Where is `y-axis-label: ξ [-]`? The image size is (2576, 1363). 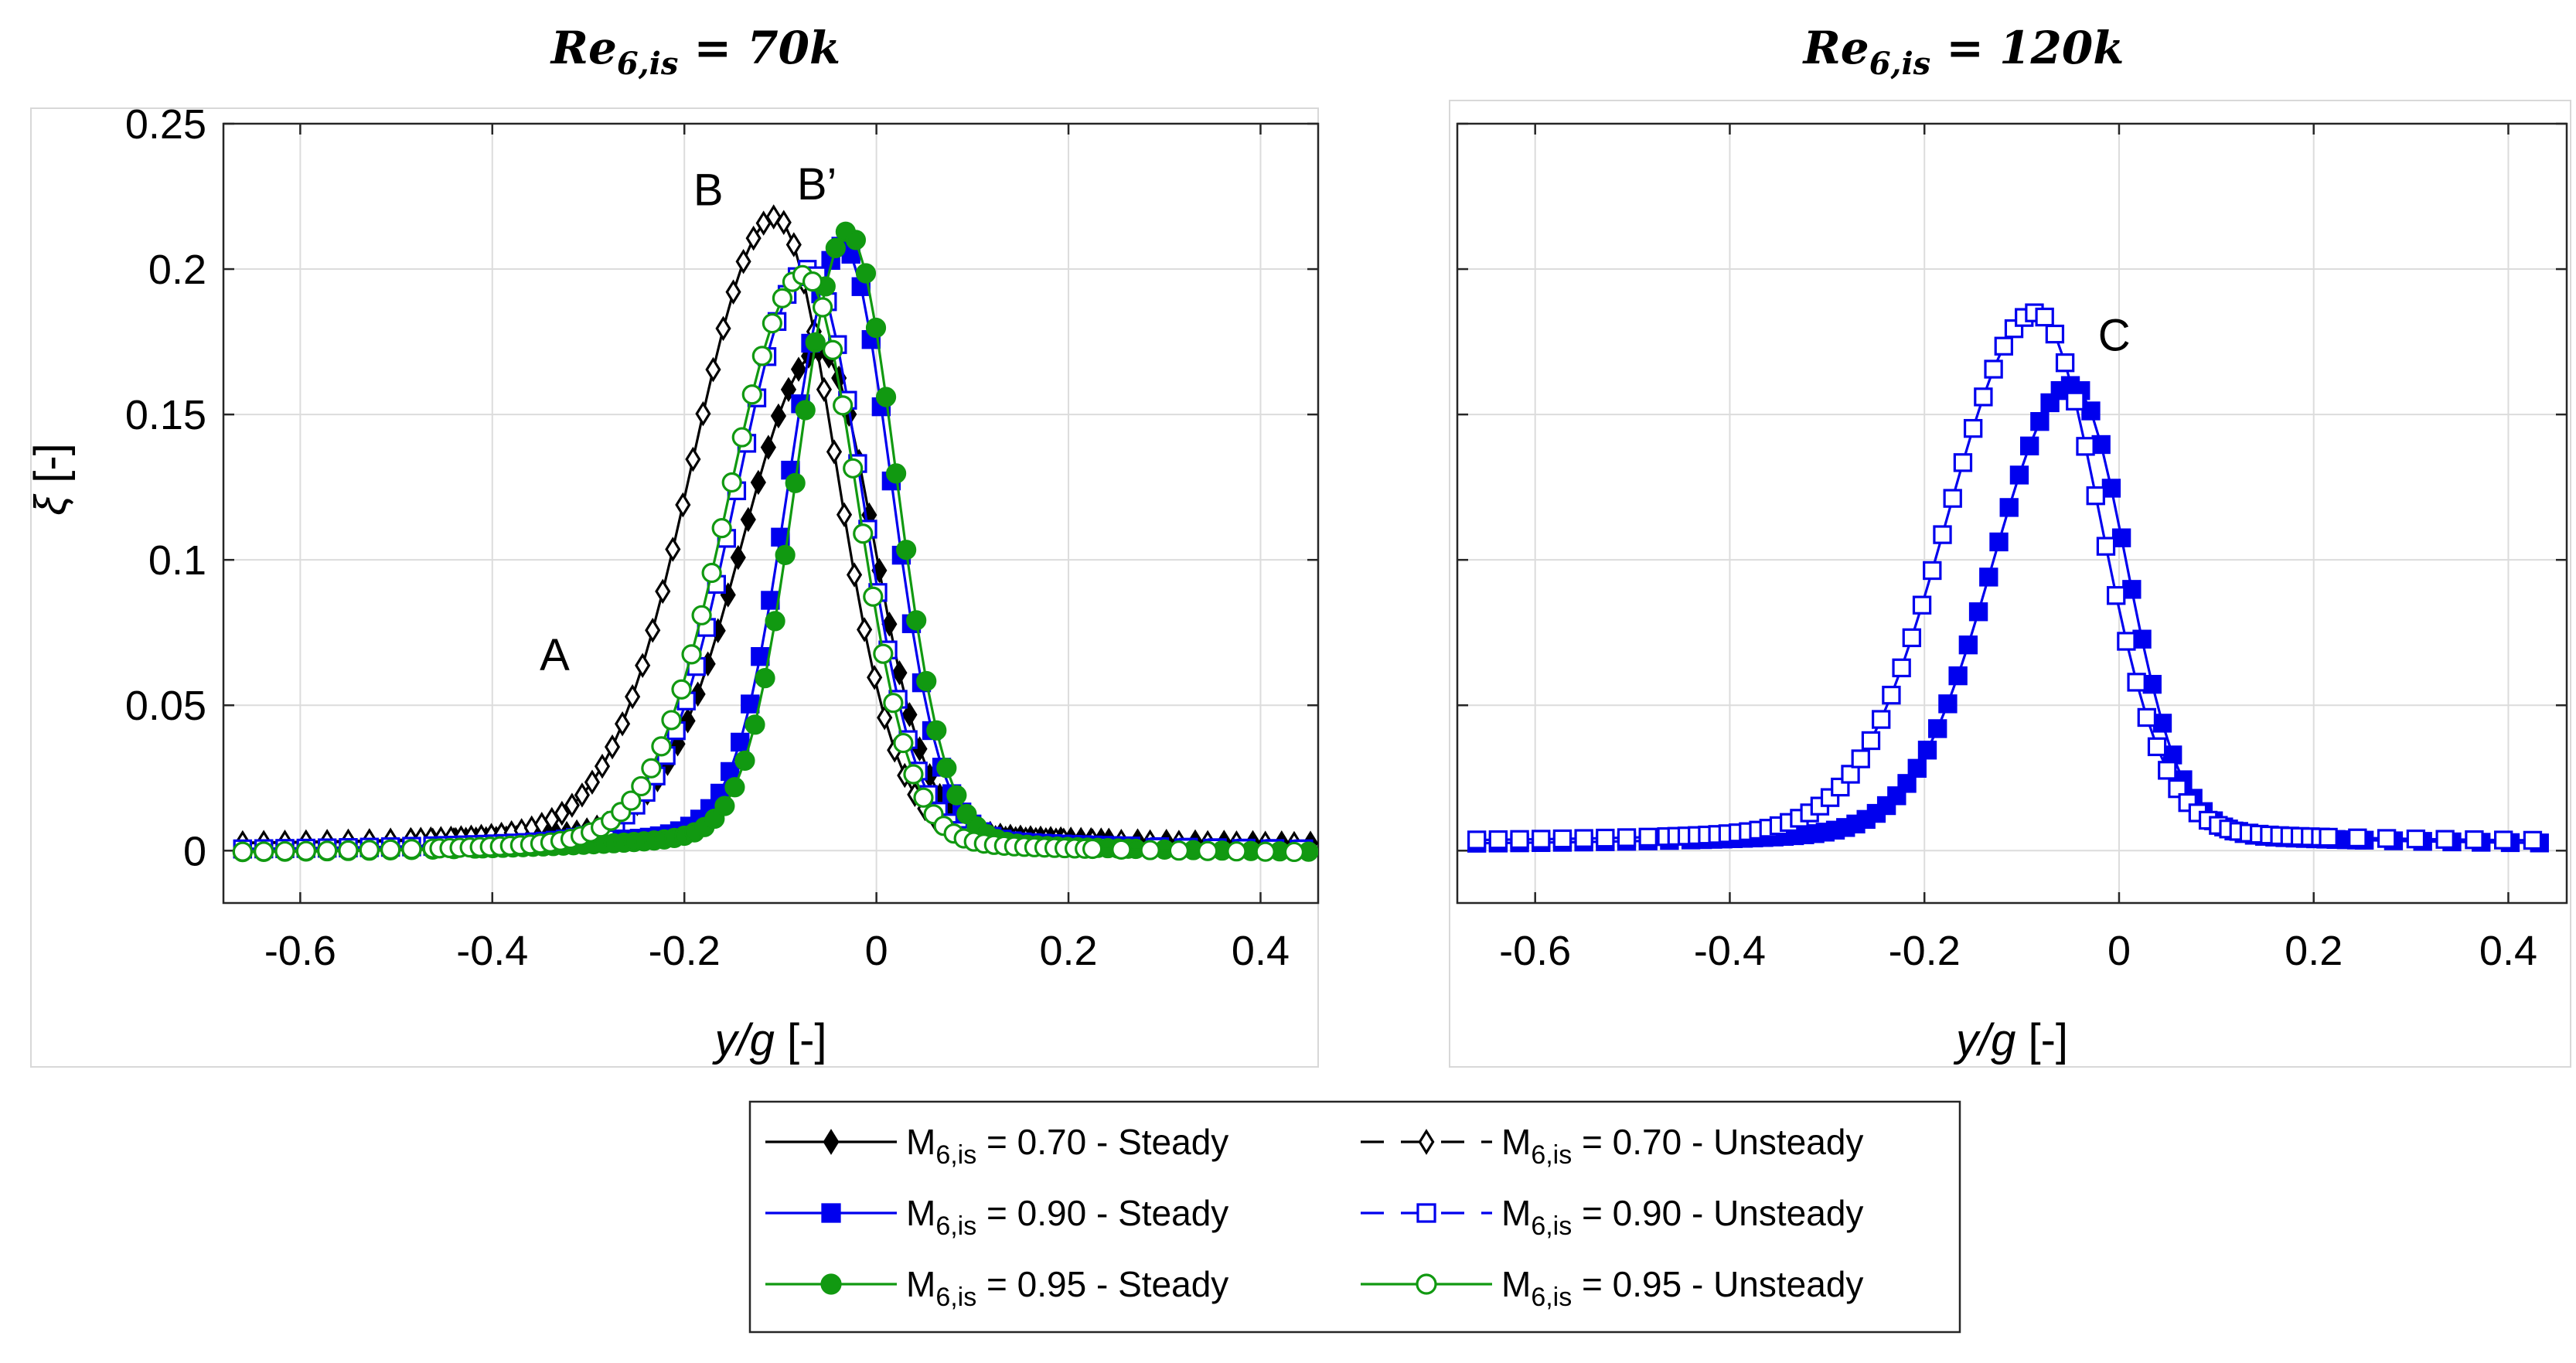 y-axis-label: ξ [-] is located at coordinates (51, 479).